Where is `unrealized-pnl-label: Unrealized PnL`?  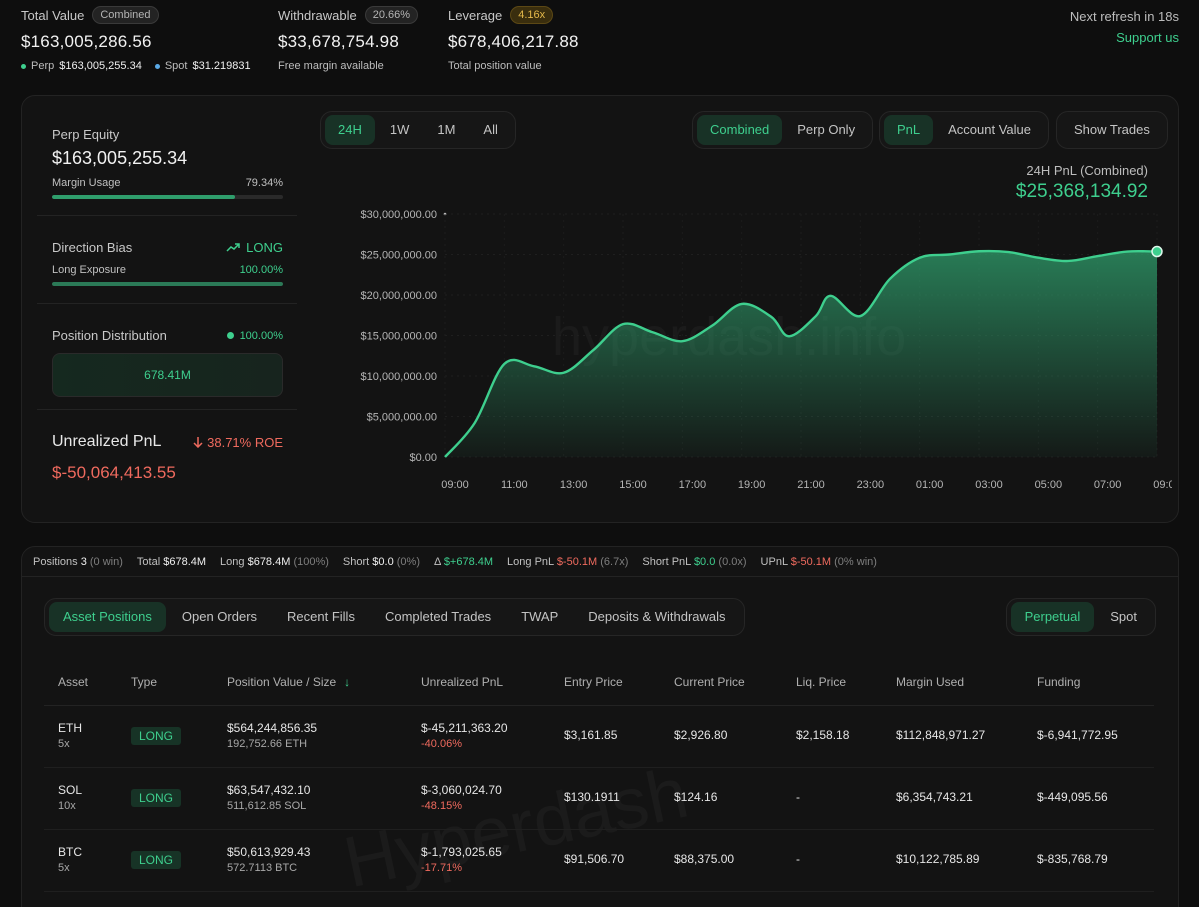
unrealized-pnl-label: Unrealized PnL is located at coordinates (107, 441).